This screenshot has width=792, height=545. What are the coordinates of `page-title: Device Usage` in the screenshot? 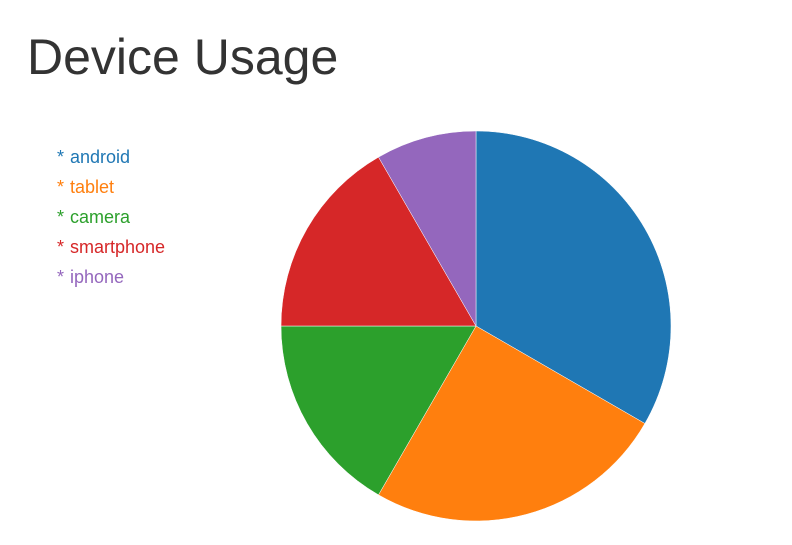 It's located at (183, 57).